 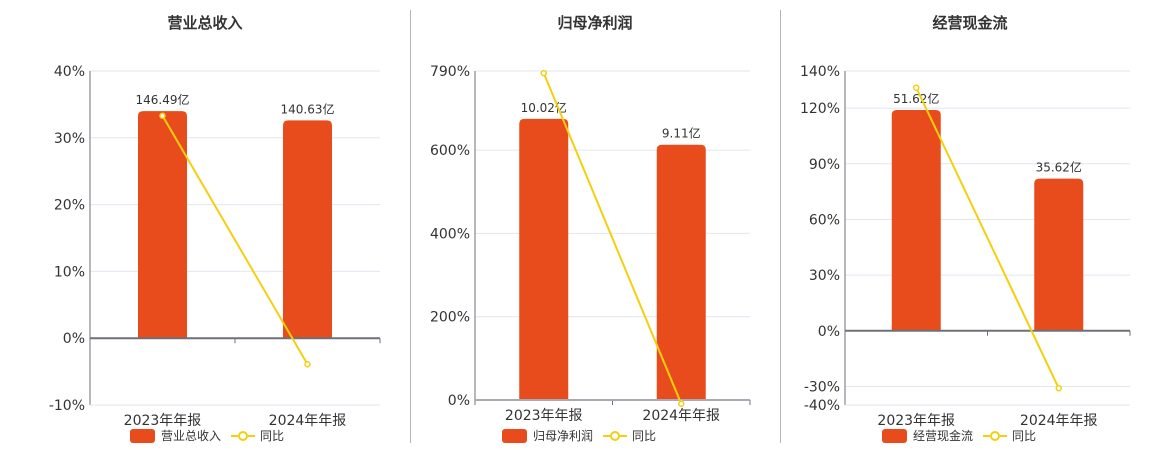 What do you see at coordinates (681, 133) in the screenshot?
I see `bar-value-label: 9.11亿` at bounding box center [681, 133].